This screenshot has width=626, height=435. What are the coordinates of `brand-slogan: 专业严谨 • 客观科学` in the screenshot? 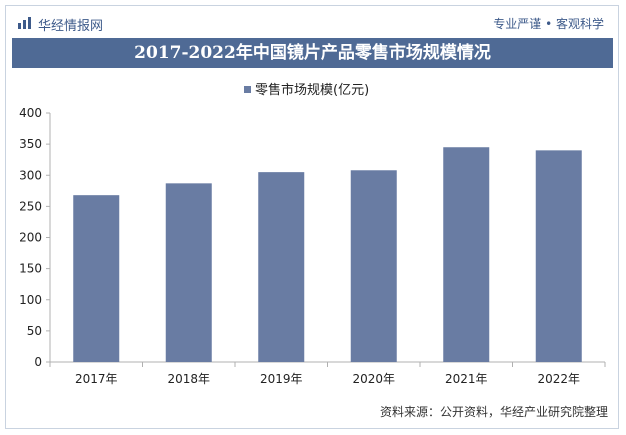 It's located at (548, 24).